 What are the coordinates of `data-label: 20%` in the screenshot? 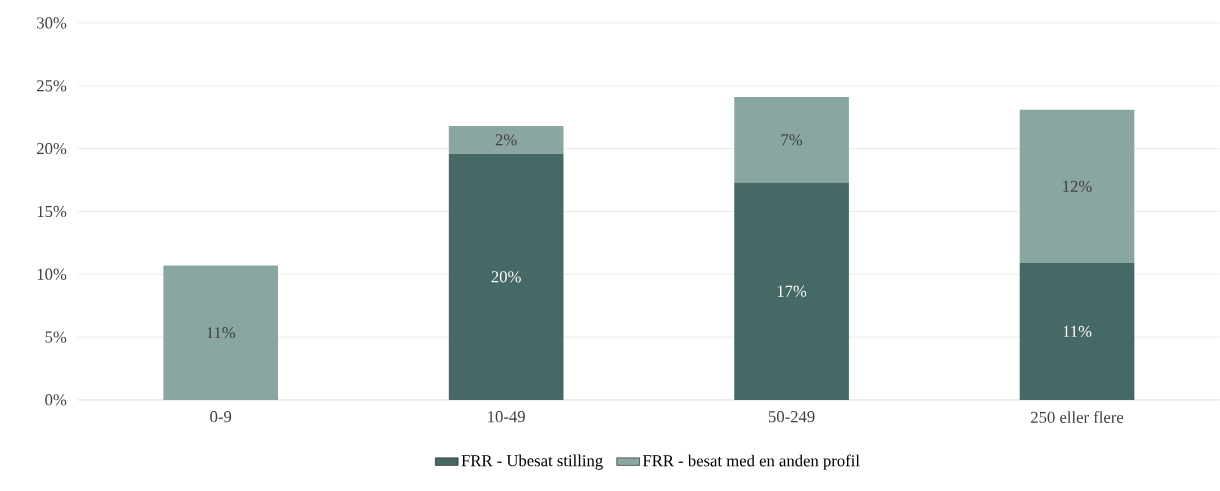 It's located at (506, 277).